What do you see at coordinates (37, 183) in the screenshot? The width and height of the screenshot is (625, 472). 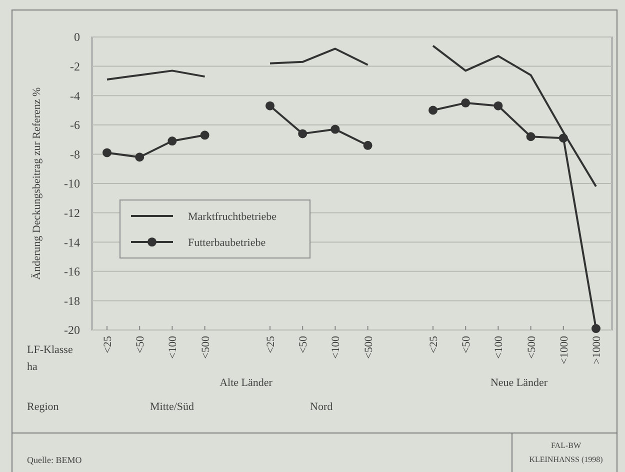 I see `y-axis-title: Änderung Deckungsbeitrag zur Referenz %` at bounding box center [37, 183].